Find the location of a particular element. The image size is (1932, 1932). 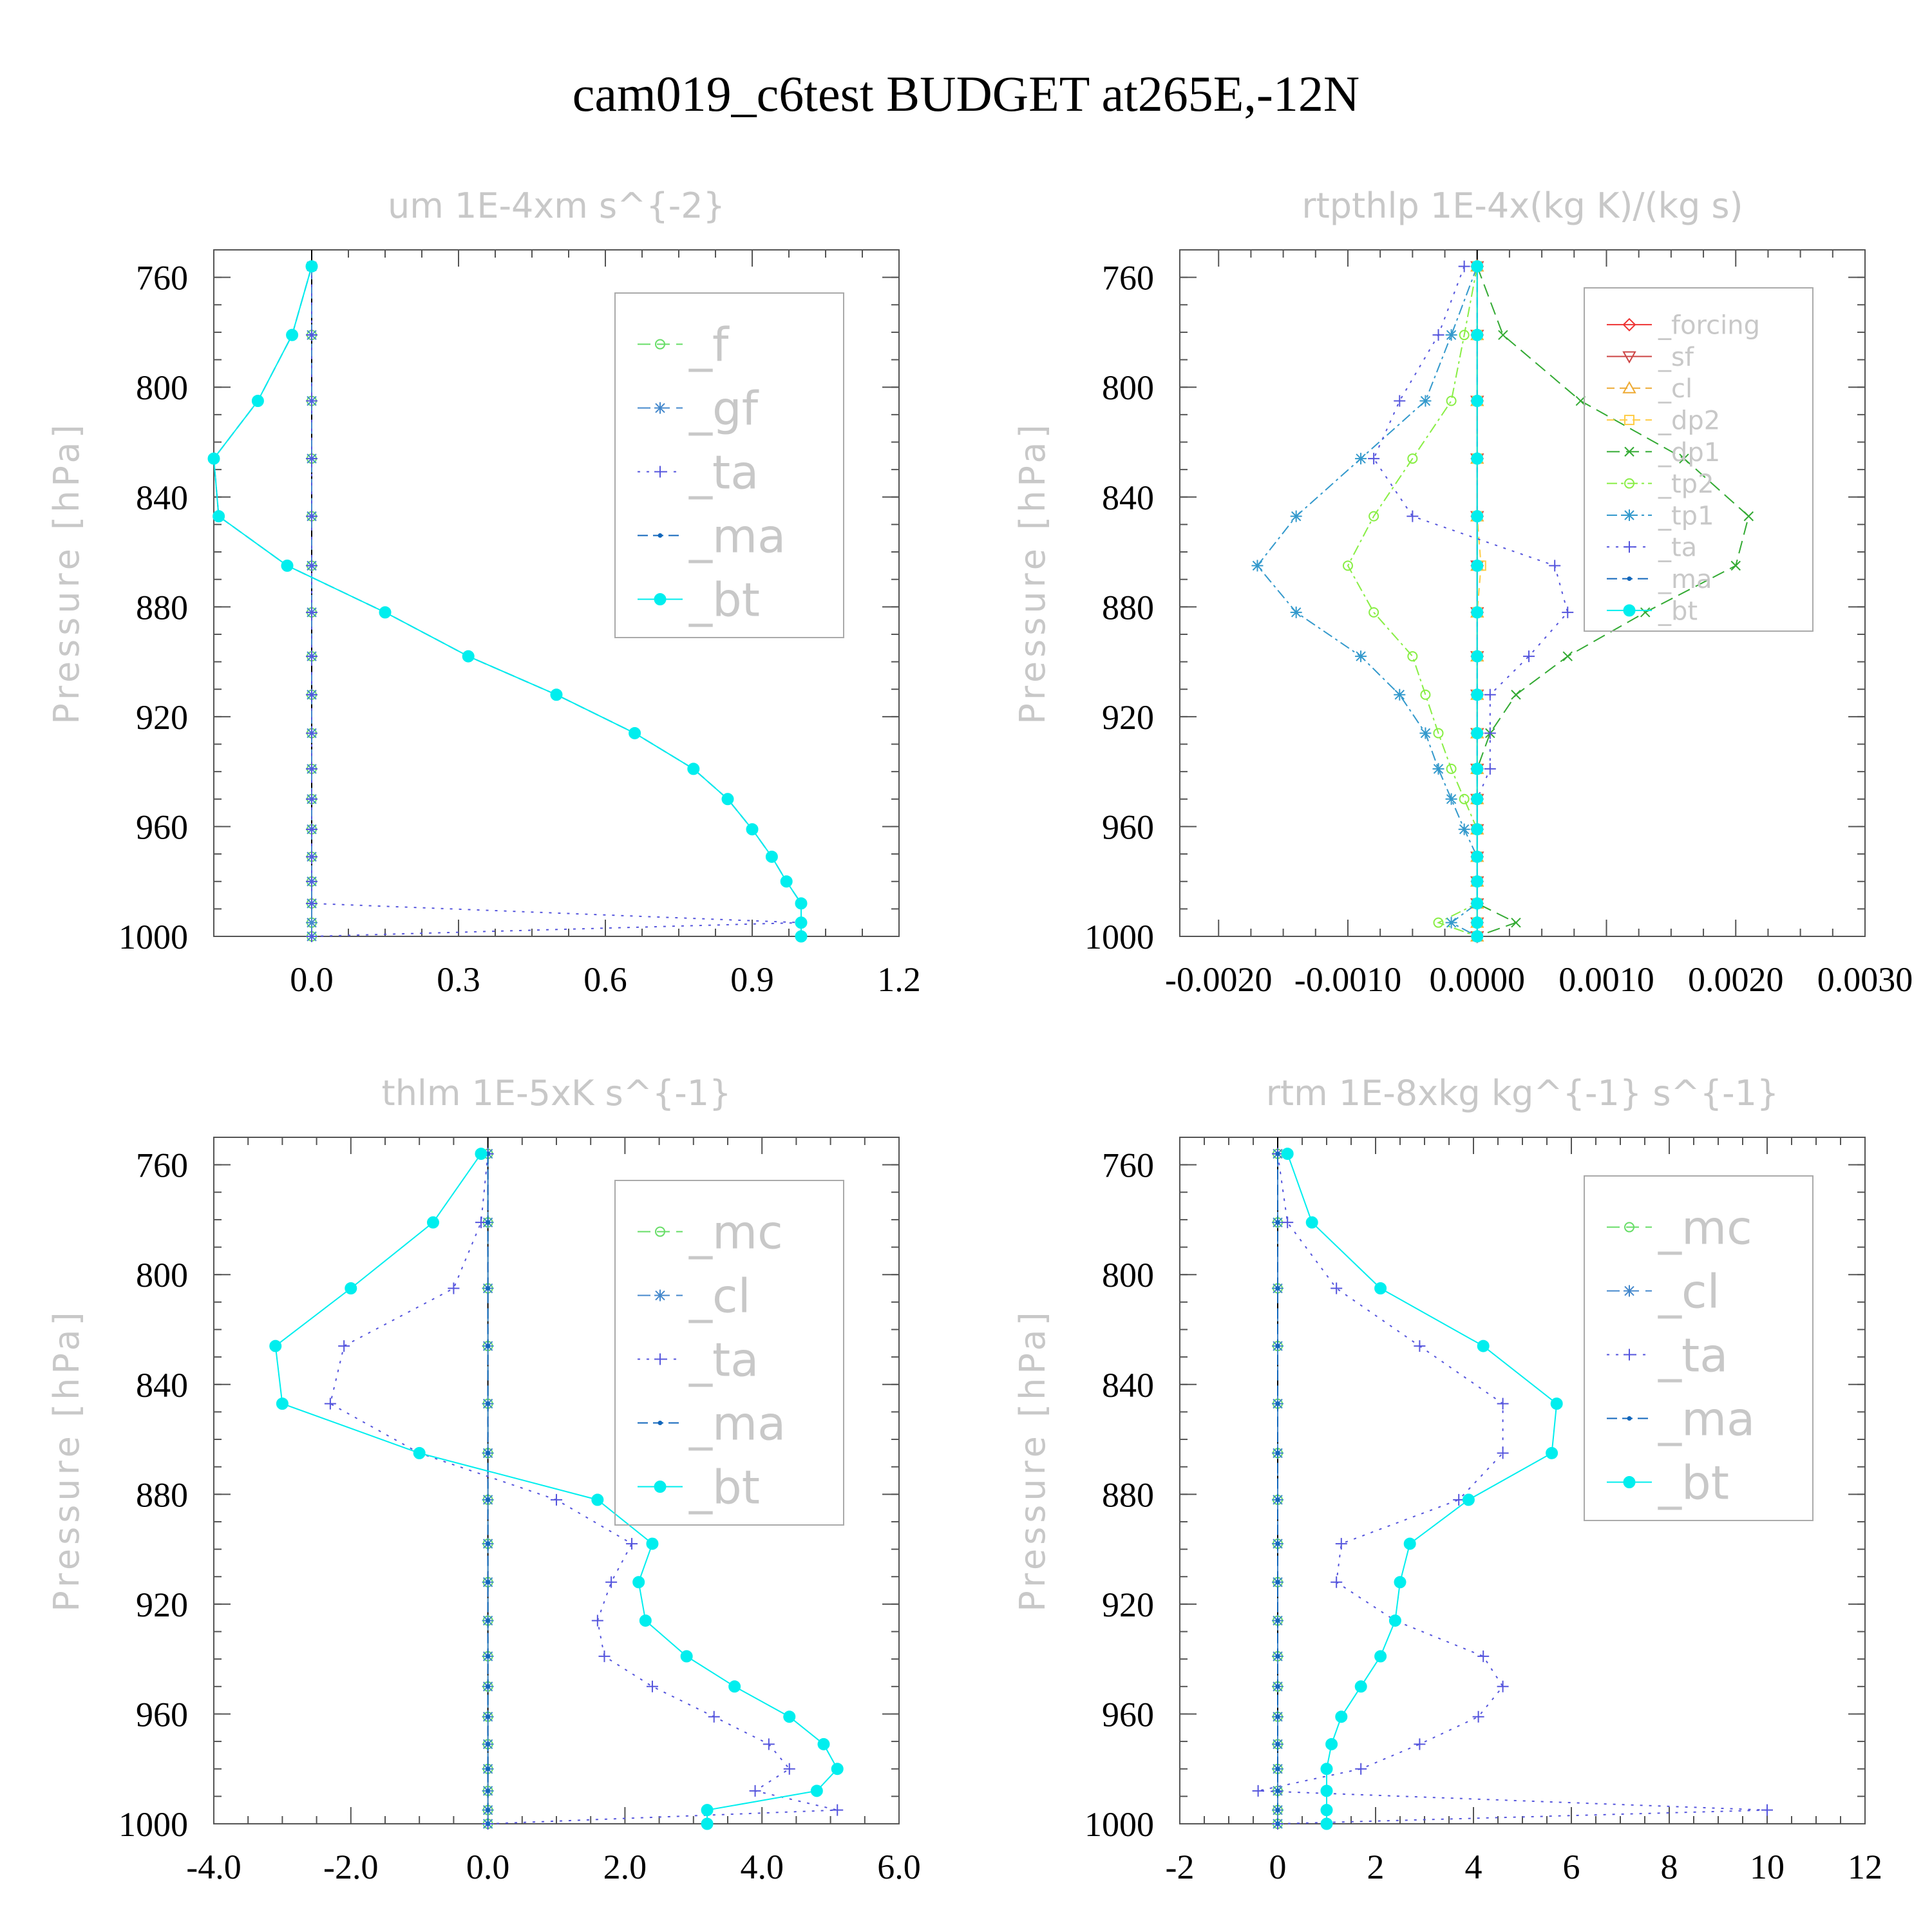

x-tick-label: -2 is located at coordinates (1180, 1867).